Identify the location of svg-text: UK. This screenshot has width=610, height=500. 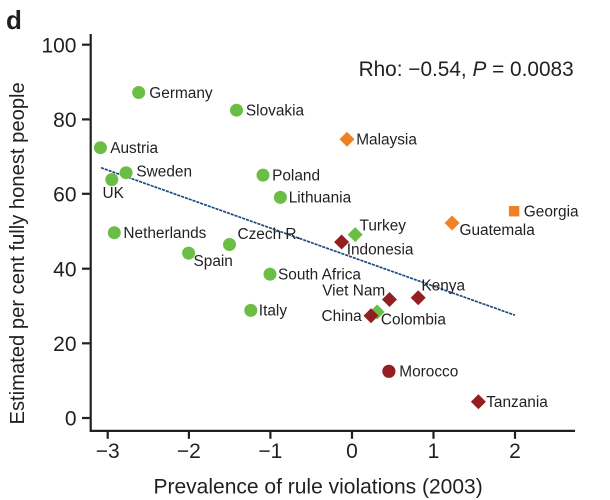
(114, 193).